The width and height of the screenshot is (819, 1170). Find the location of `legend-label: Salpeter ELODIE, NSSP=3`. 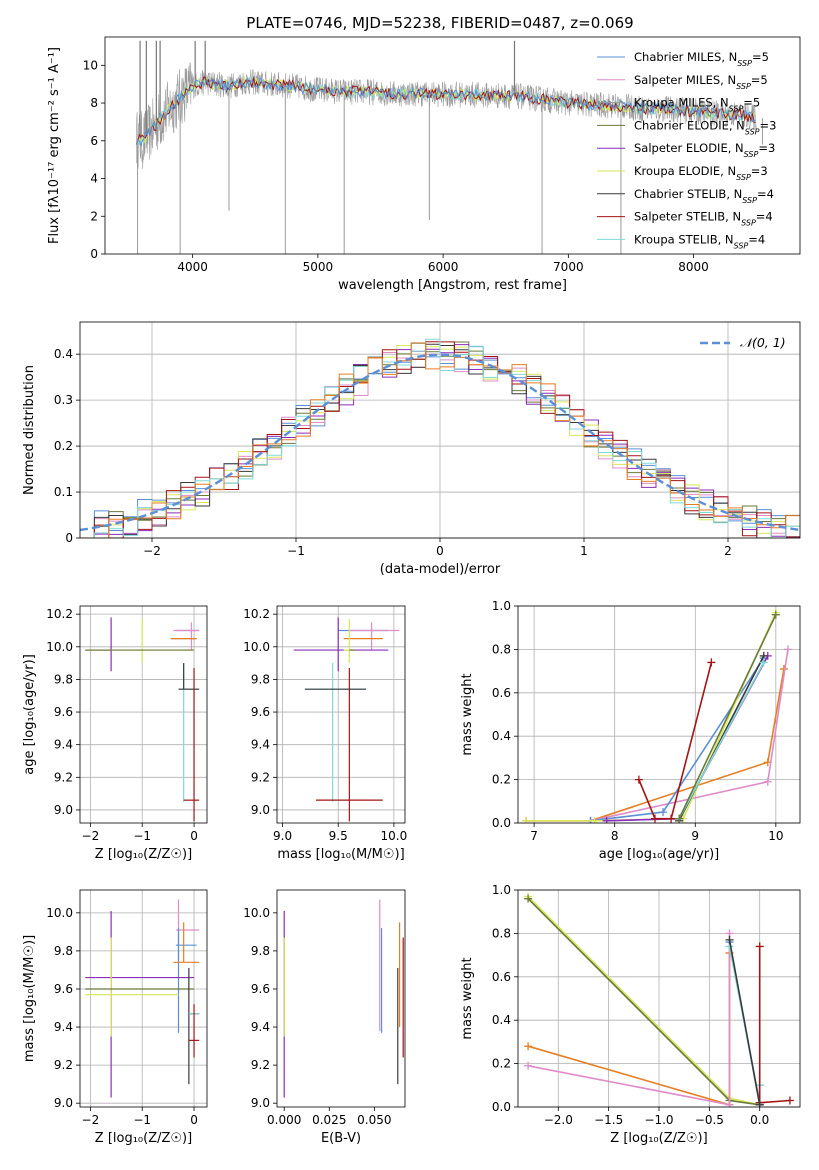

legend-label: Salpeter ELODIE, NSSP=3 is located at coordinates (704, 150).